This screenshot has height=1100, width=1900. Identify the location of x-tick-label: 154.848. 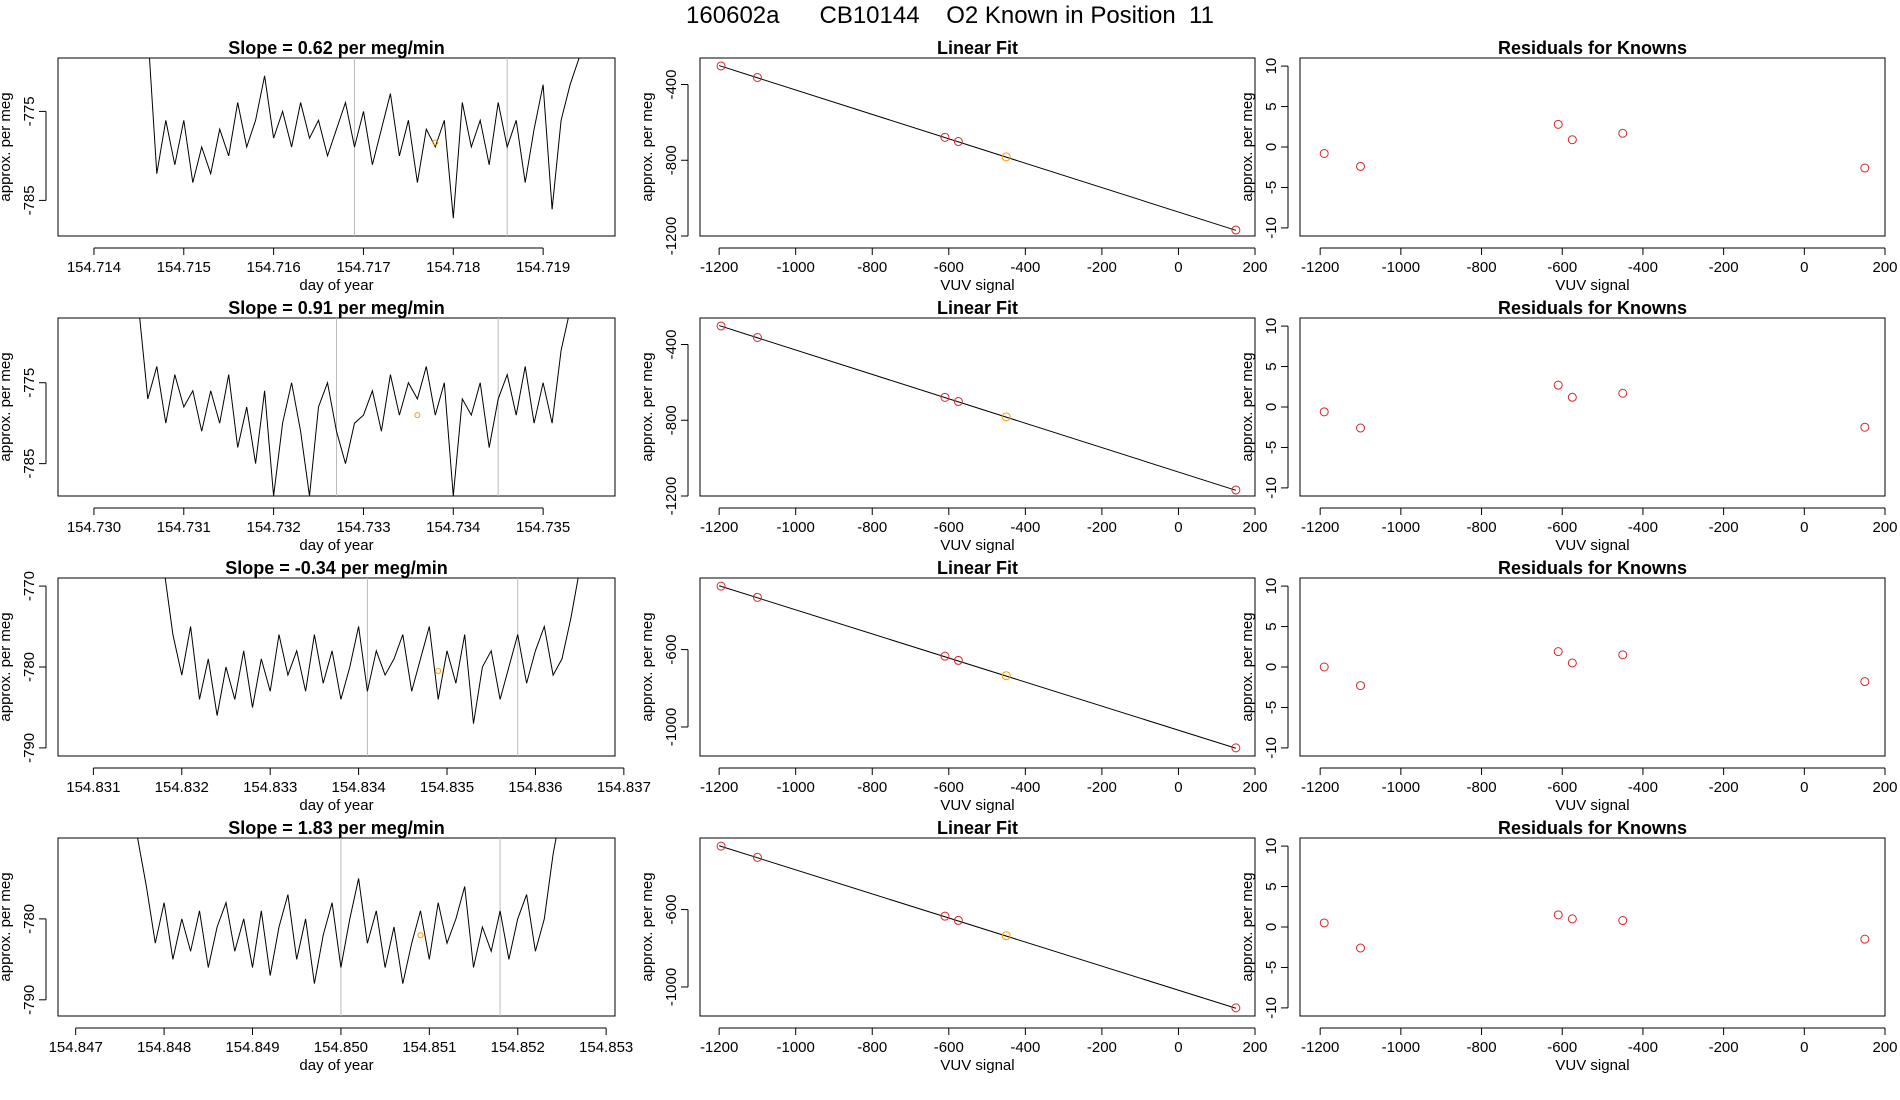
(164, 1047).